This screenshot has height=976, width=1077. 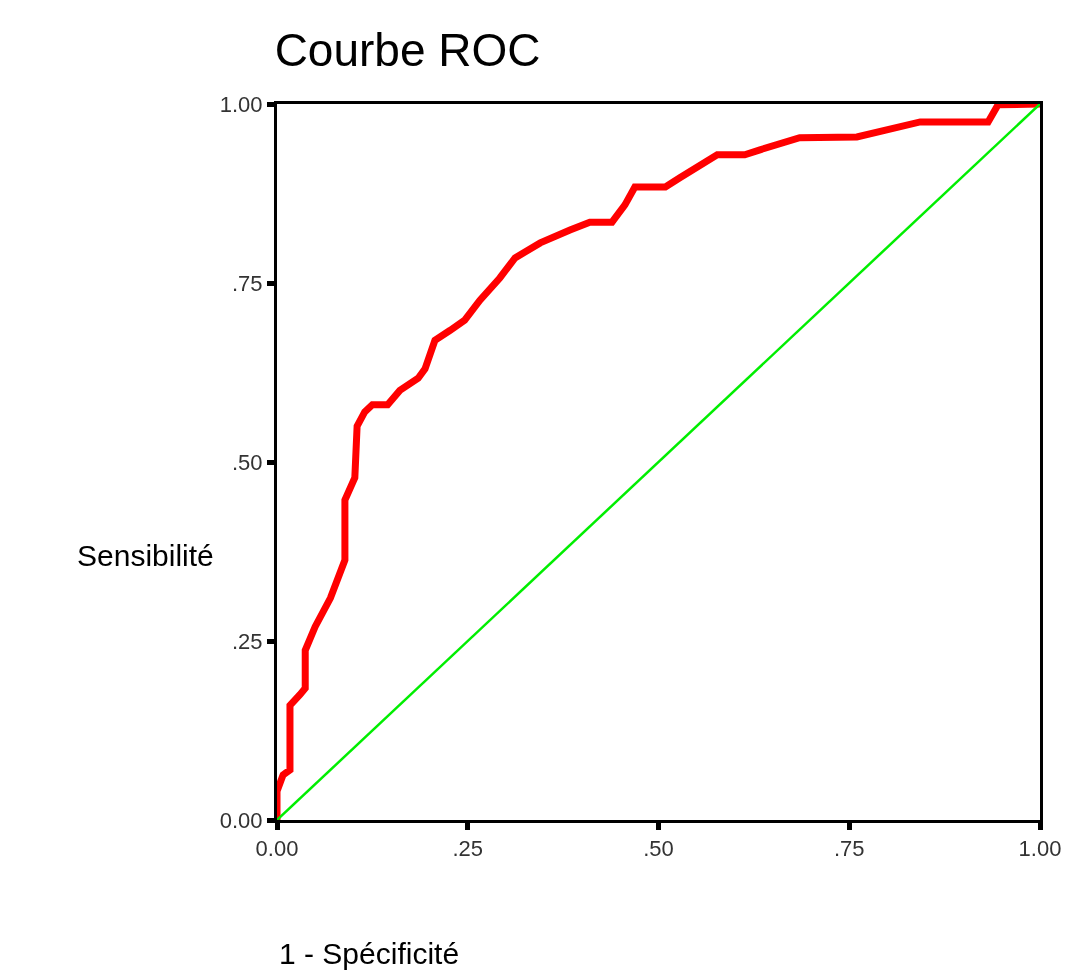 What do you see at coordinates (247, 641) in the screenshot?
I see `y-tick-label: .25` at bounding box center [247, 641].